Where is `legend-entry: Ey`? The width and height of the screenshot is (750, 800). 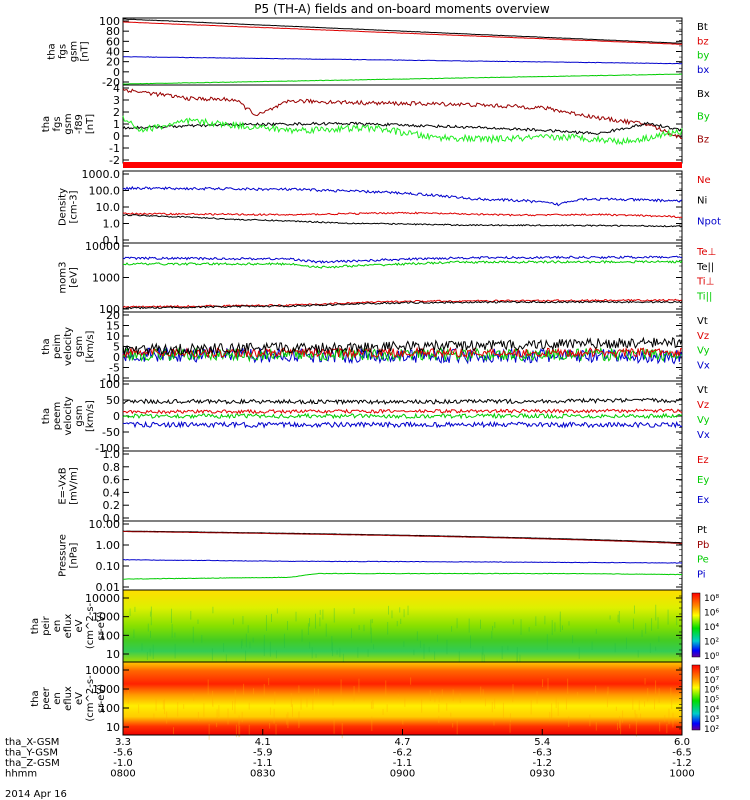 legend-entry: Ey is located at coordinates (703, 480).